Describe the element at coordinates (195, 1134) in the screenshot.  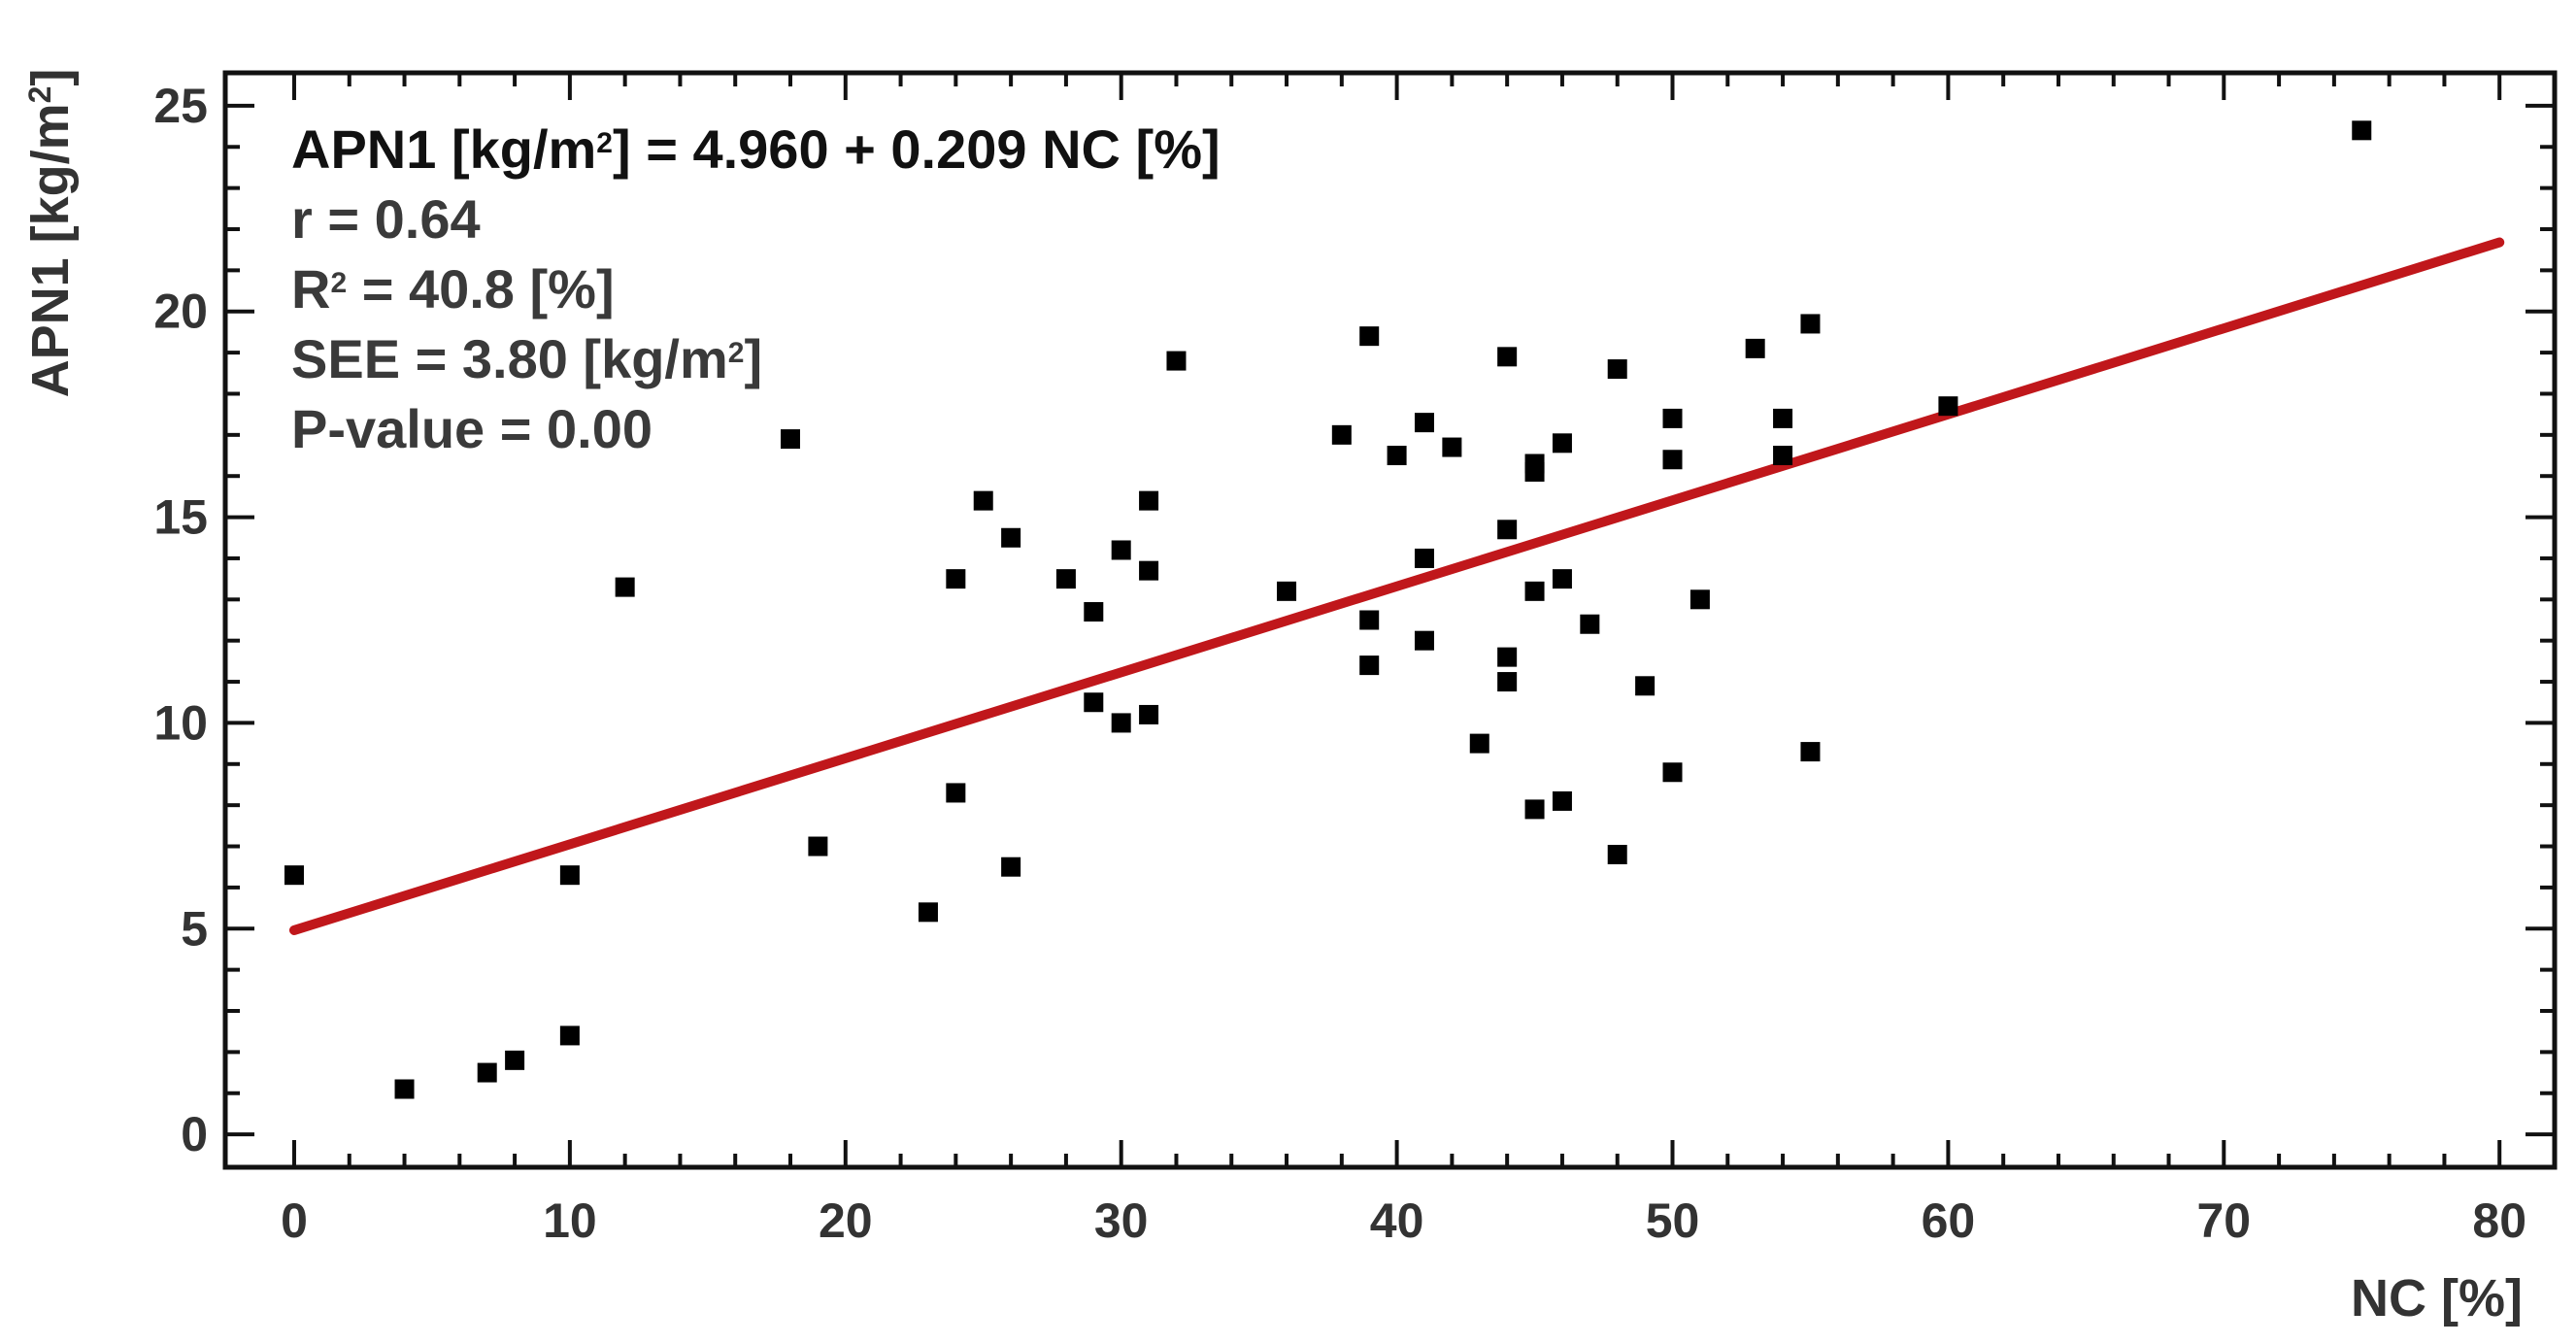
I see `y-tick-label: 0` at that location.